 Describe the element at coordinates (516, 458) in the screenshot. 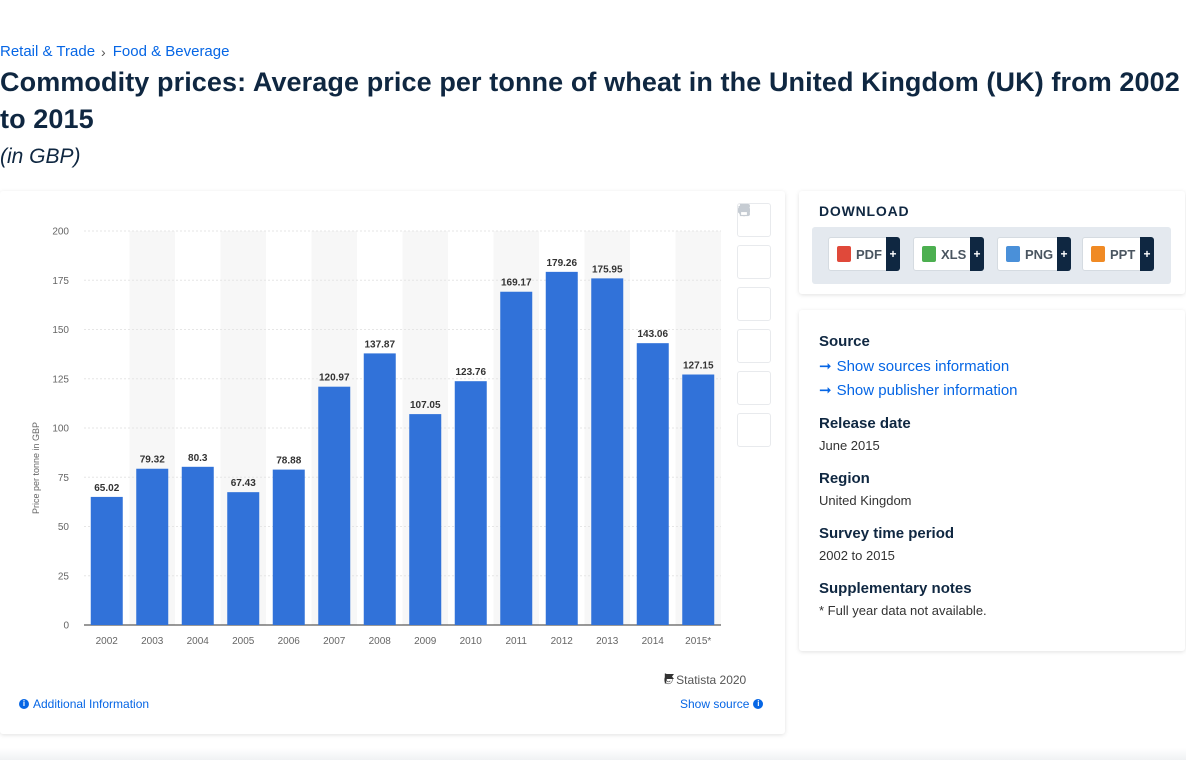

I see `bar-2011` at that location.